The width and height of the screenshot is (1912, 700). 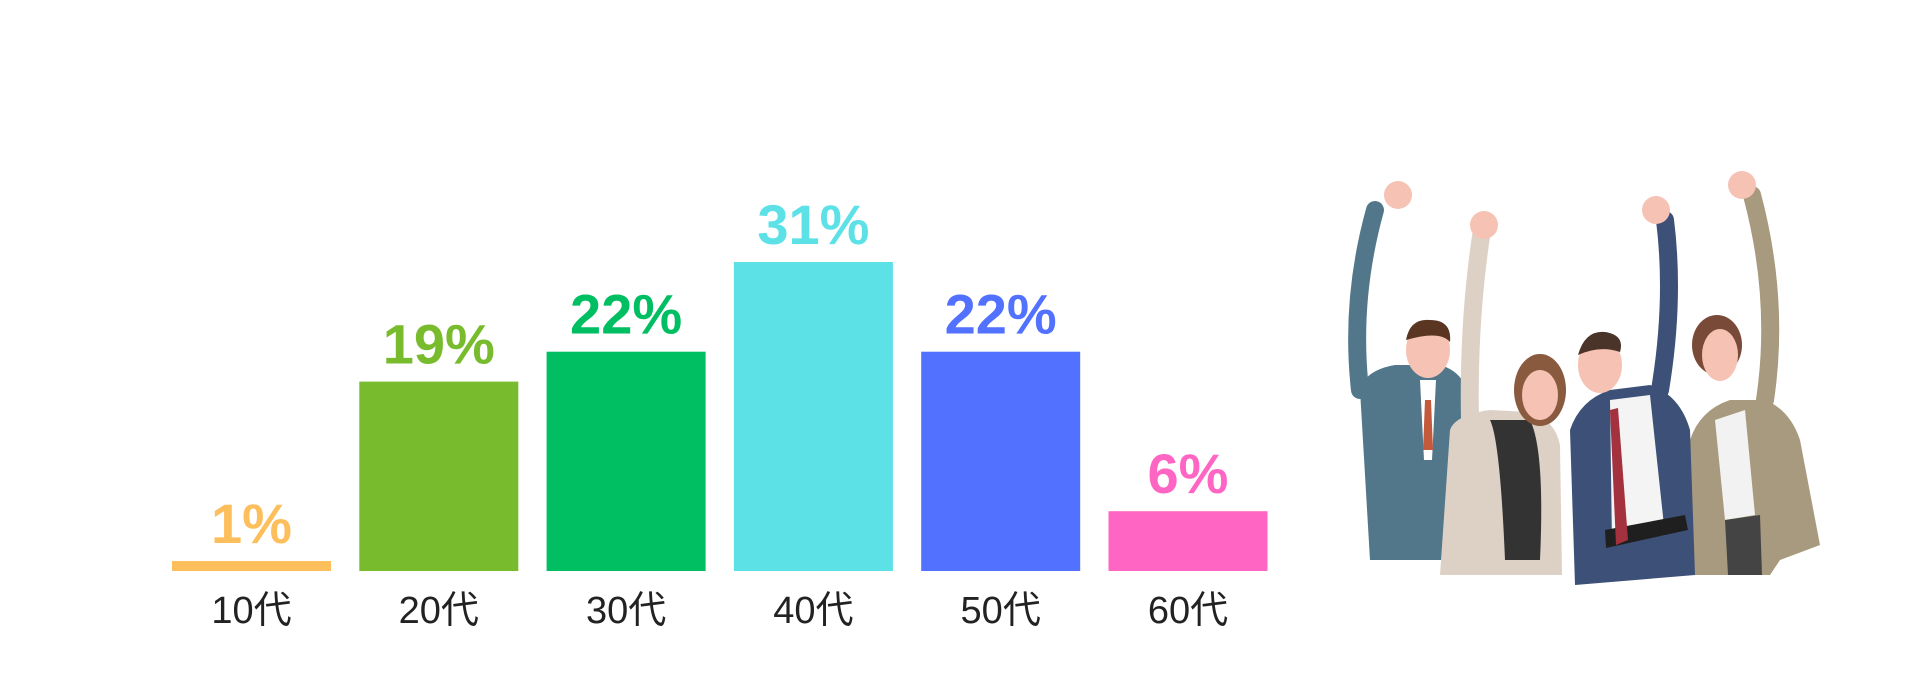 I want to click on x-tick-label: 10代, so click(x=251, y=611).